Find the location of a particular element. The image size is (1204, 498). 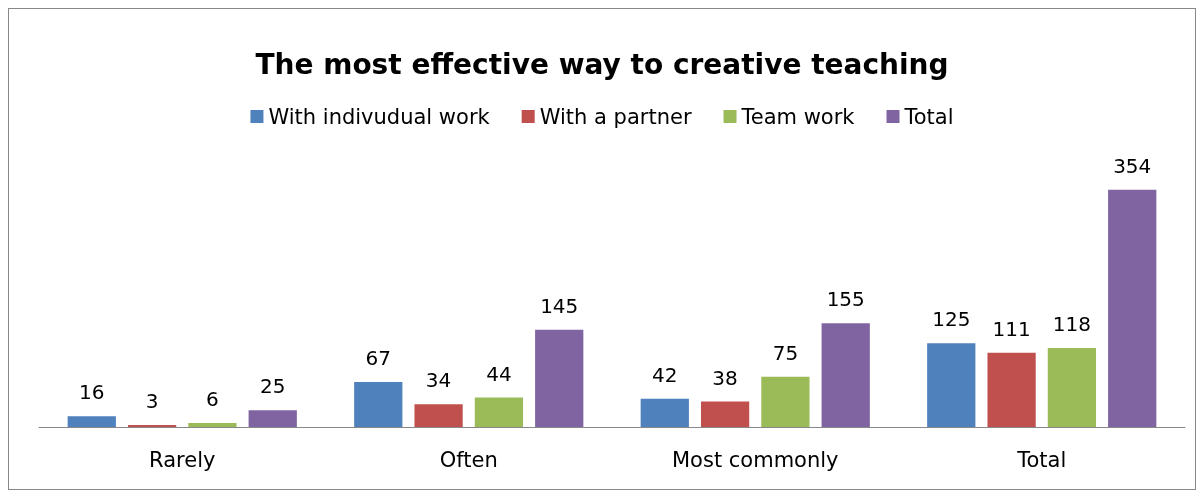

legend-label: Team work is located at coordinates (798, 116).